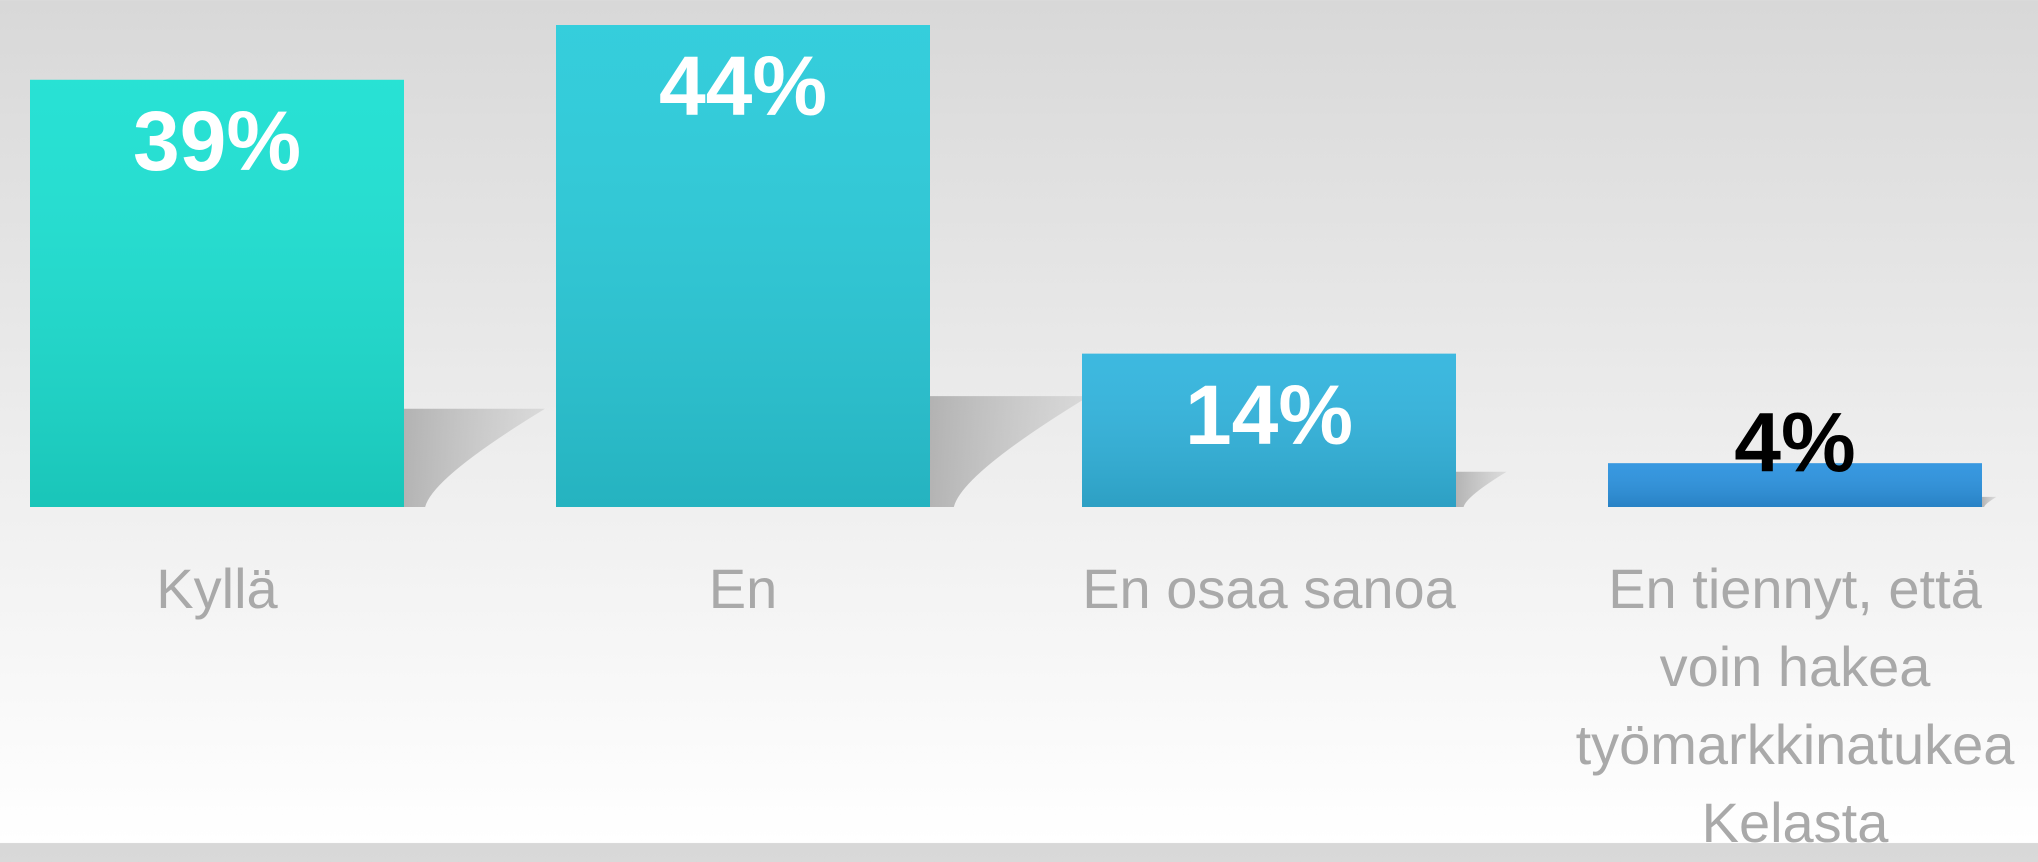 This screenshot has height=862, width=2038. Describe the element at coordinates (743, 86) in the screenshot. I see `value-label: 44%` at that location.